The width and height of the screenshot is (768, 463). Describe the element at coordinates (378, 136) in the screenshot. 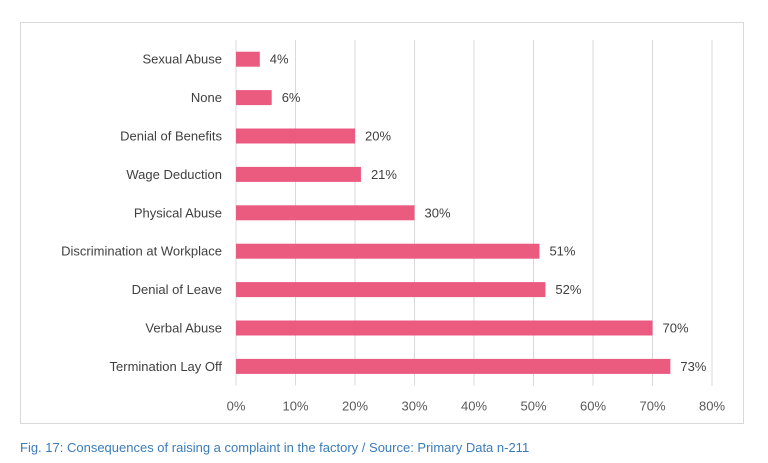

I see `data-label: 20%` at that location.